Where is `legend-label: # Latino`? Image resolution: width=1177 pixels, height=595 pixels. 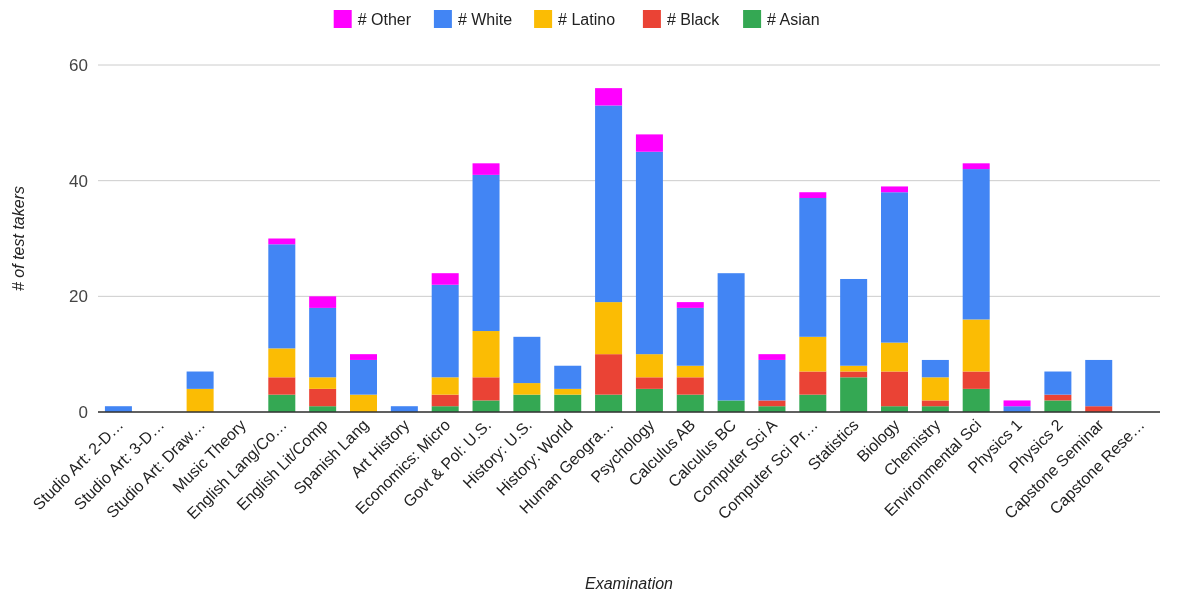 legend-label: # Latino is located at coordinates (587, 19).